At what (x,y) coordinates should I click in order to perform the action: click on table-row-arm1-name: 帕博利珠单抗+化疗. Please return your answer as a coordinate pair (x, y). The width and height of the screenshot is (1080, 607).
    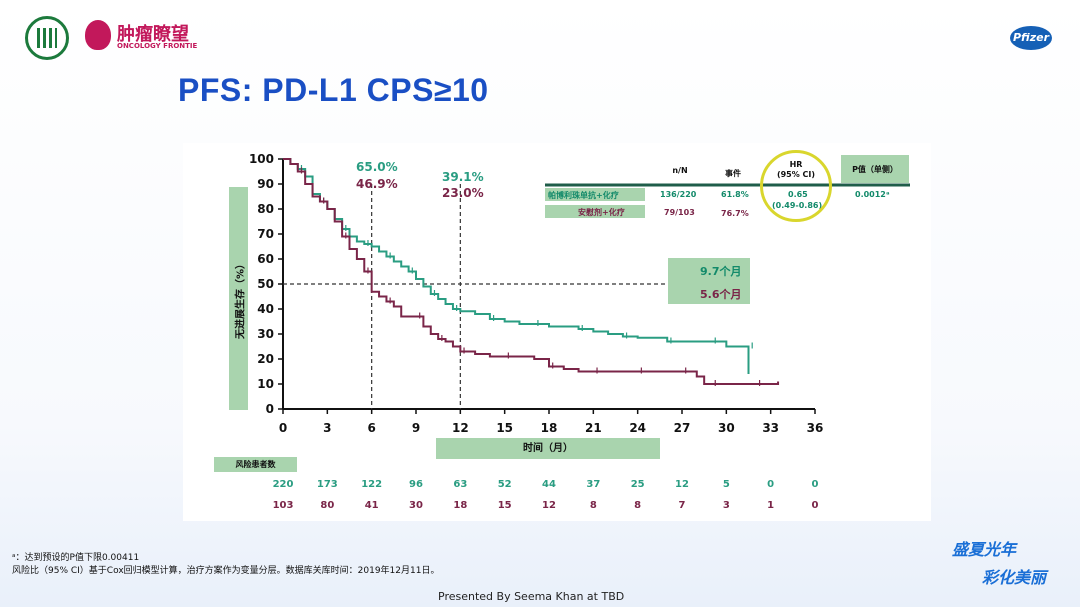
    Looking at the image, I should click on (583, 195).